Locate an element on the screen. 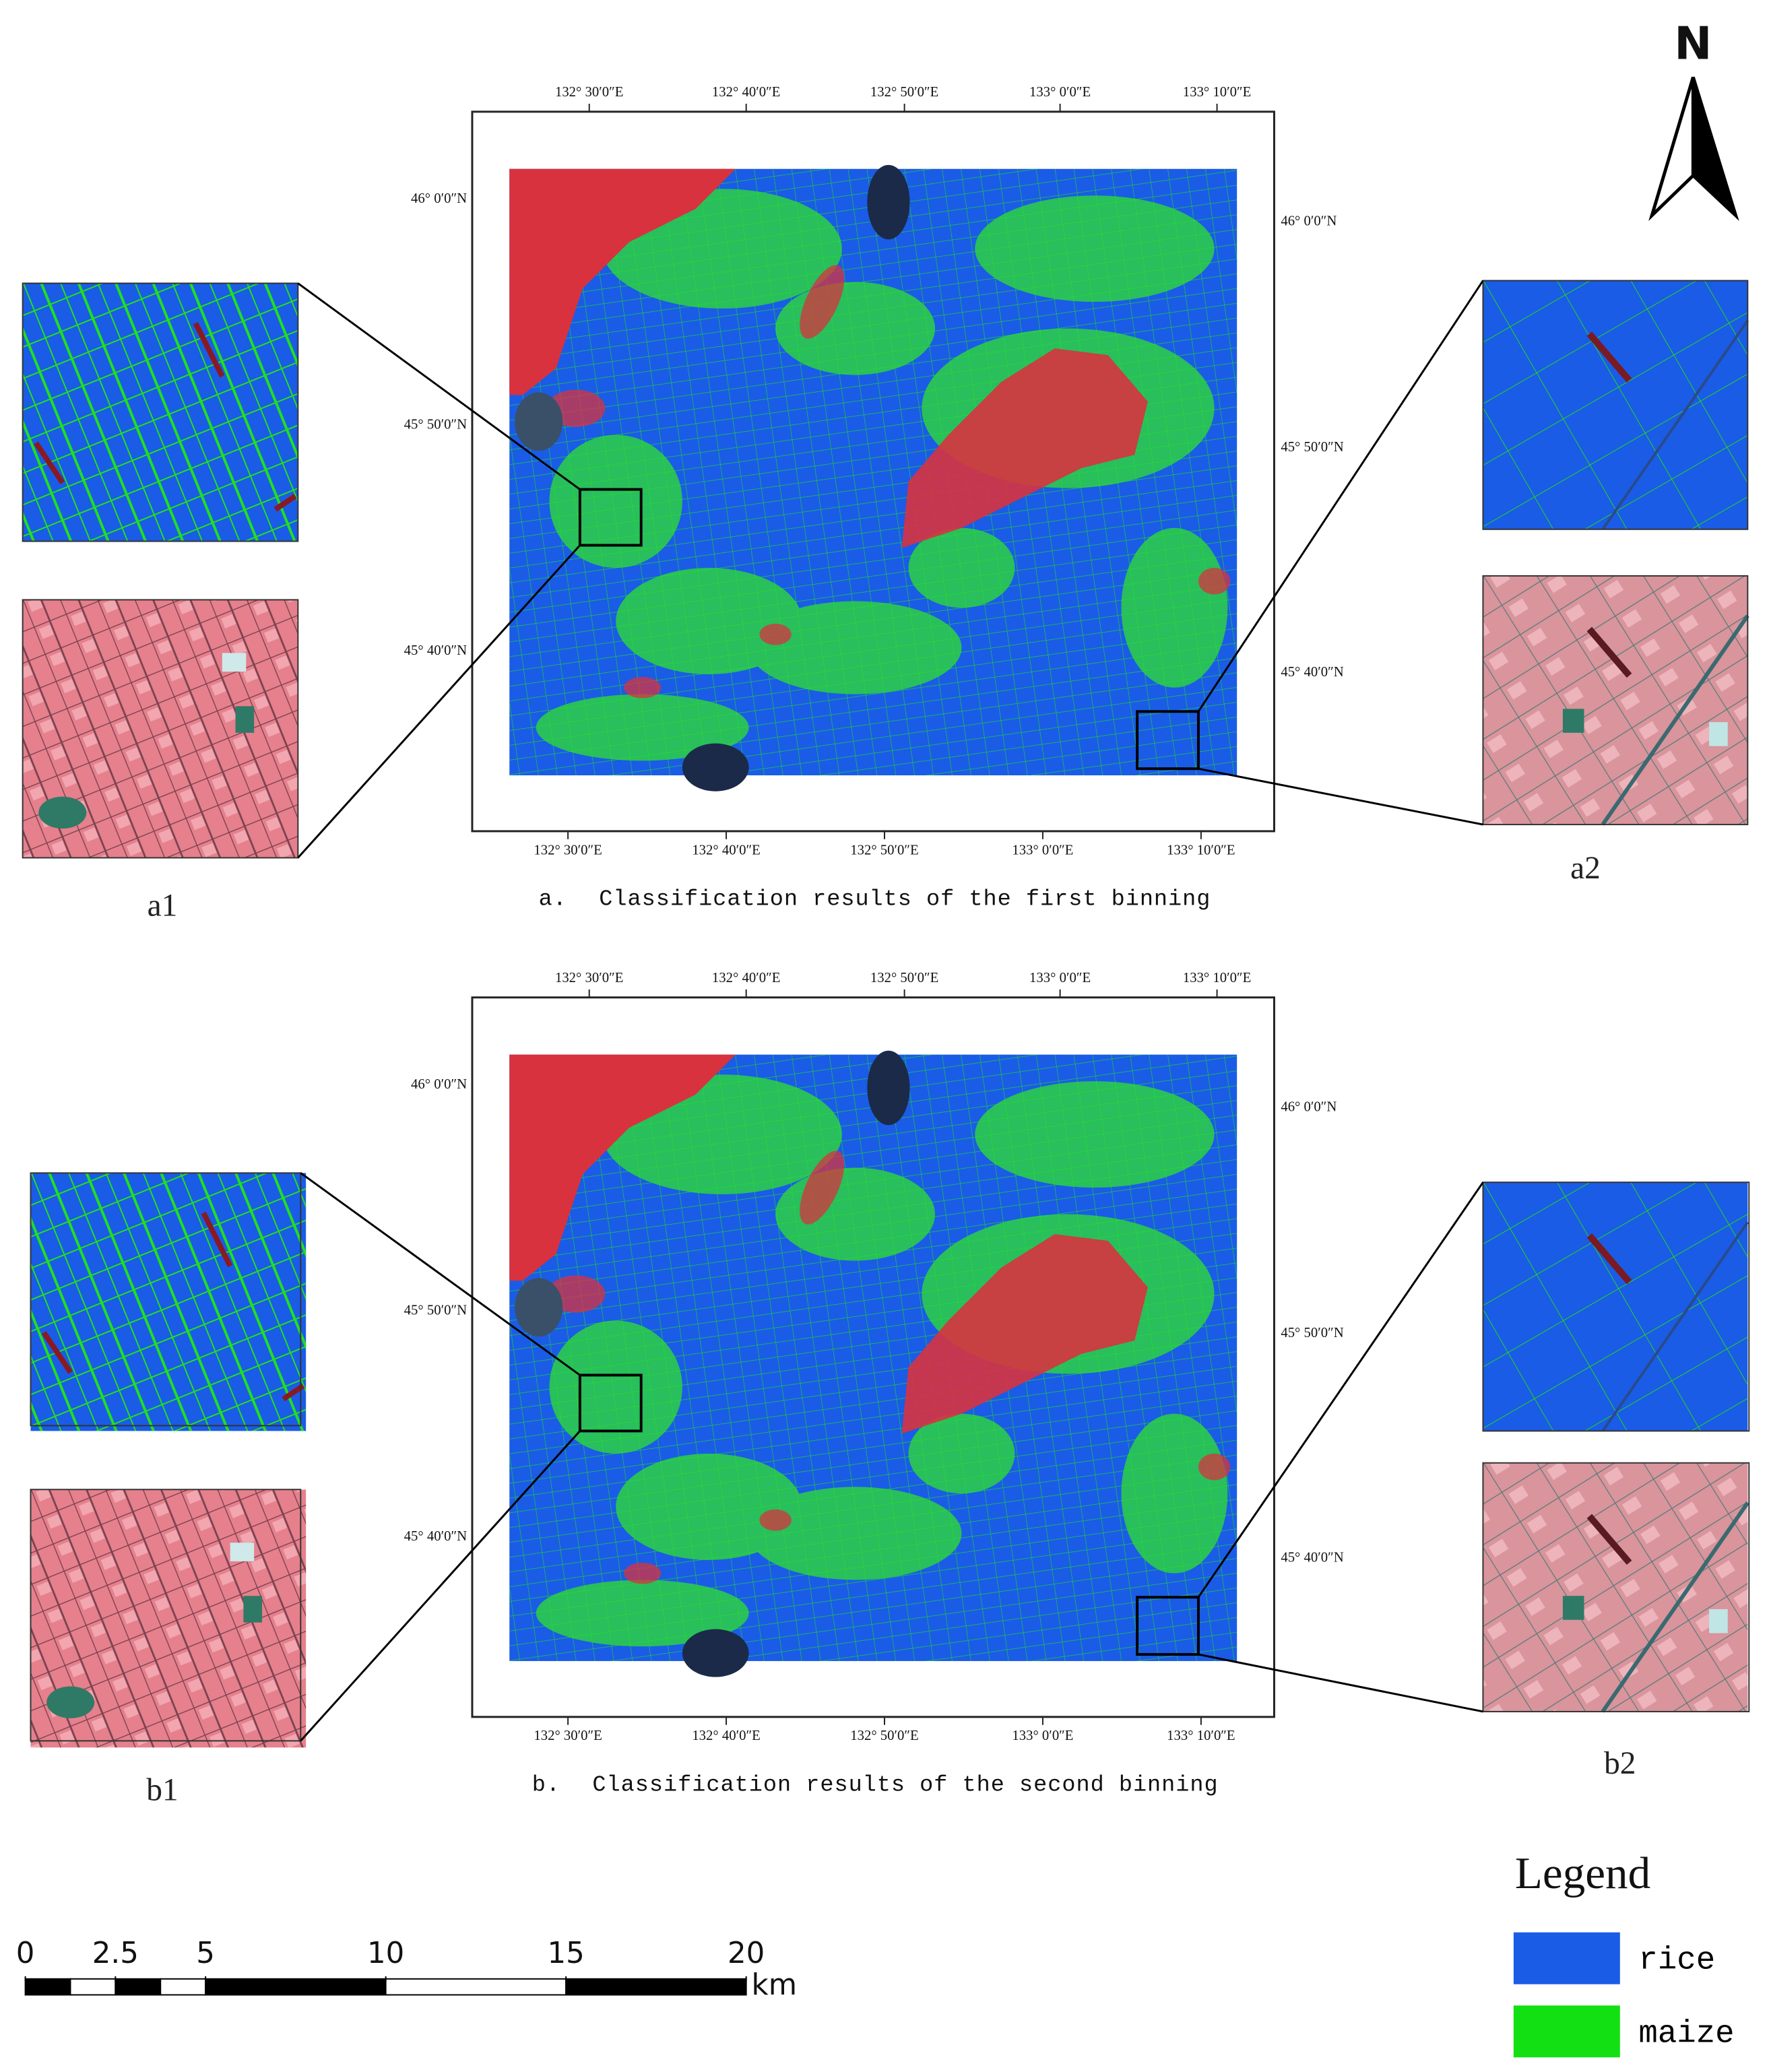 Image resolution: width=1769 pixels, height=2072 pixels. legend-label: rice is located at coordinates (1676, 1961).